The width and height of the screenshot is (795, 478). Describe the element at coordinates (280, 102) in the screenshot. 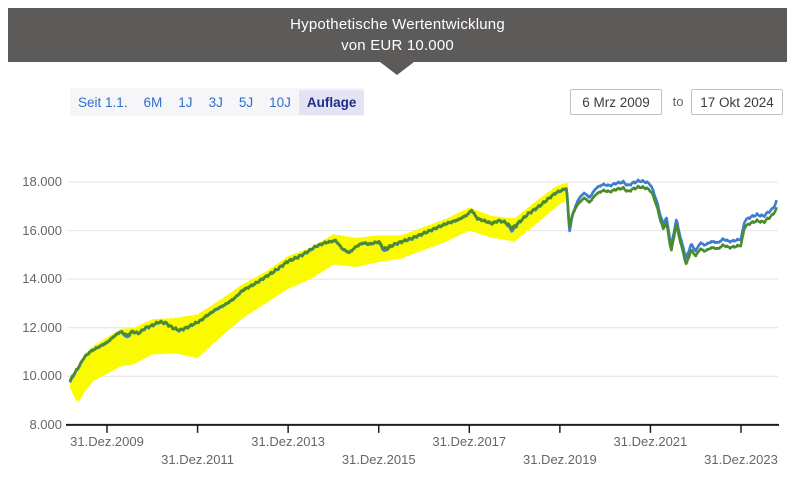

I see `range-button-10j: 10J` at that location.